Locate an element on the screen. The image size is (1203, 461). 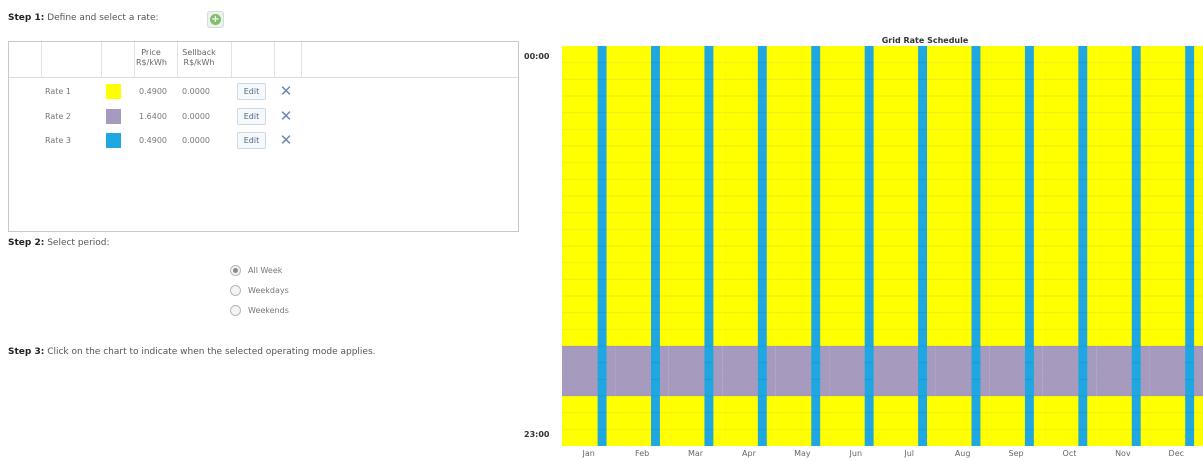
period-option-weekends: Weekends is located at coordinates (259, 310).